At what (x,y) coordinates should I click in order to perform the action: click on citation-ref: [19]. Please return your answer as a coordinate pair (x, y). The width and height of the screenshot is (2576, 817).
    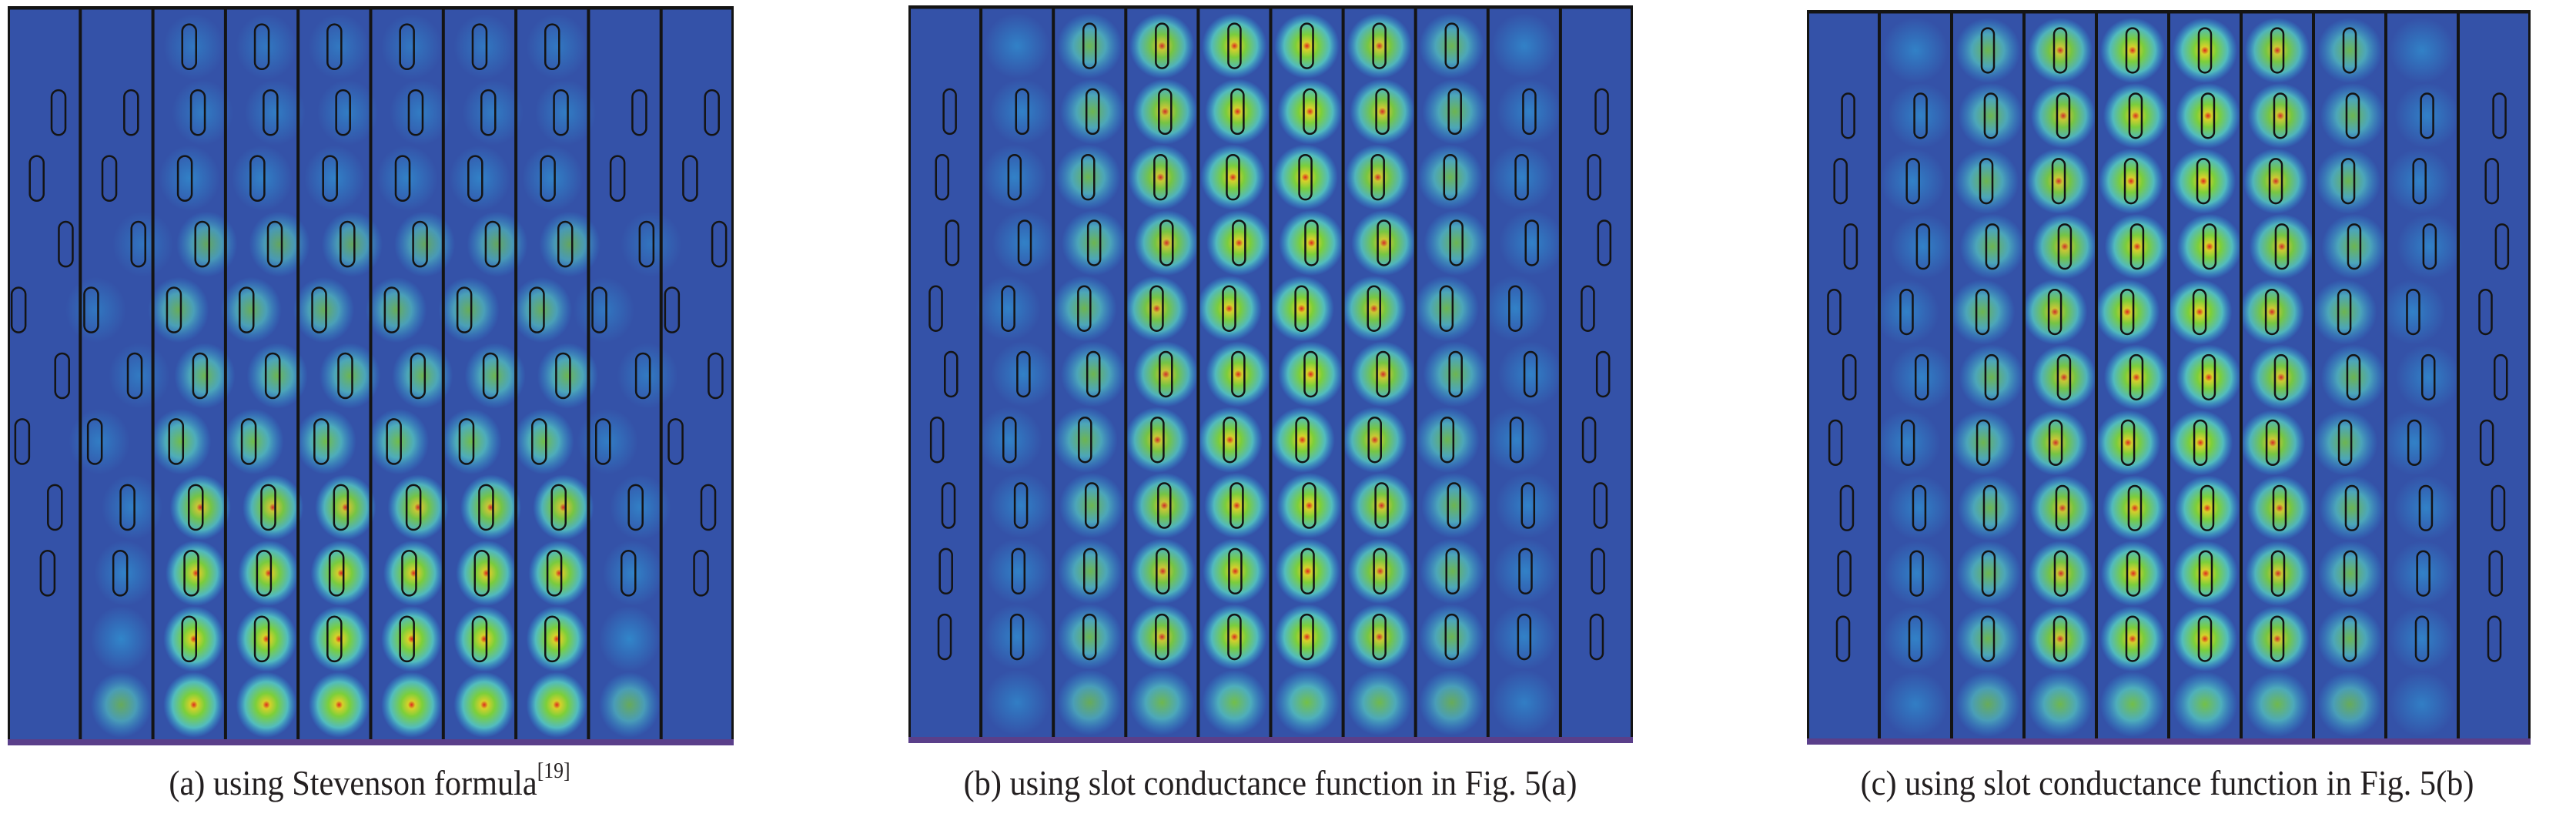
    Looking at the image, I should click on (554, 771).